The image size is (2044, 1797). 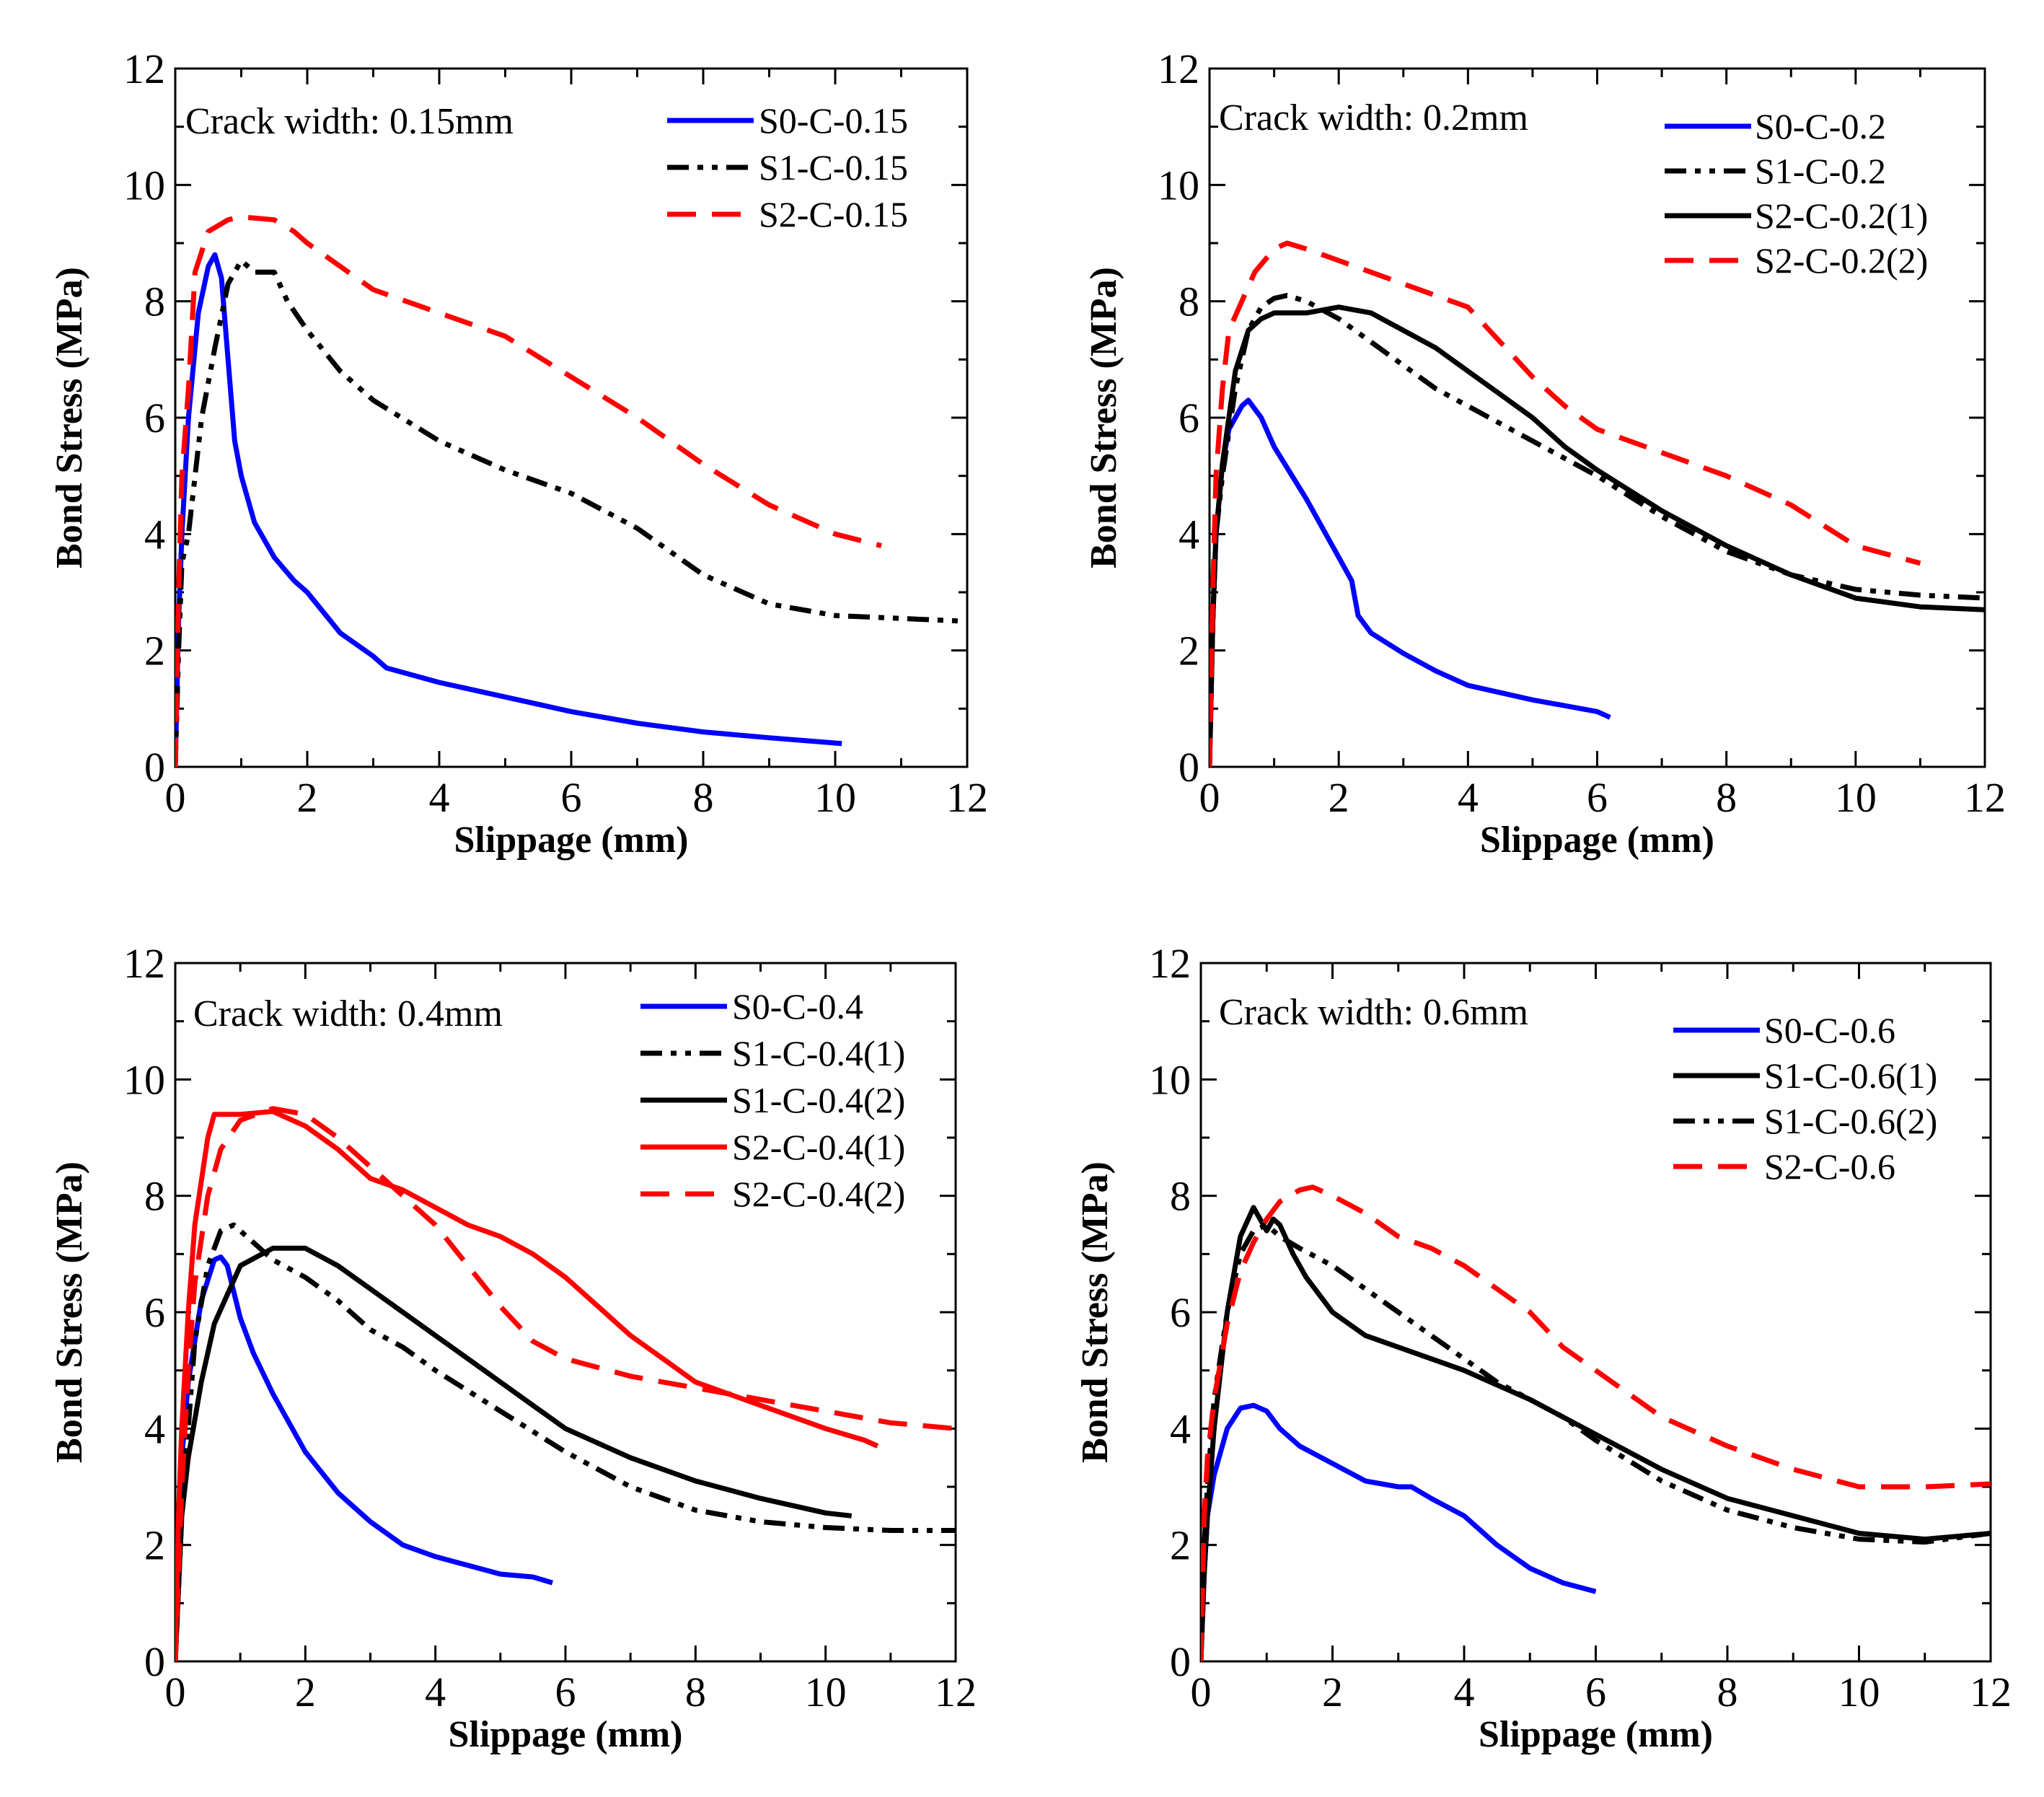 I want to click on legend-label: S2-C-0.15, so click(x=833, y=214).